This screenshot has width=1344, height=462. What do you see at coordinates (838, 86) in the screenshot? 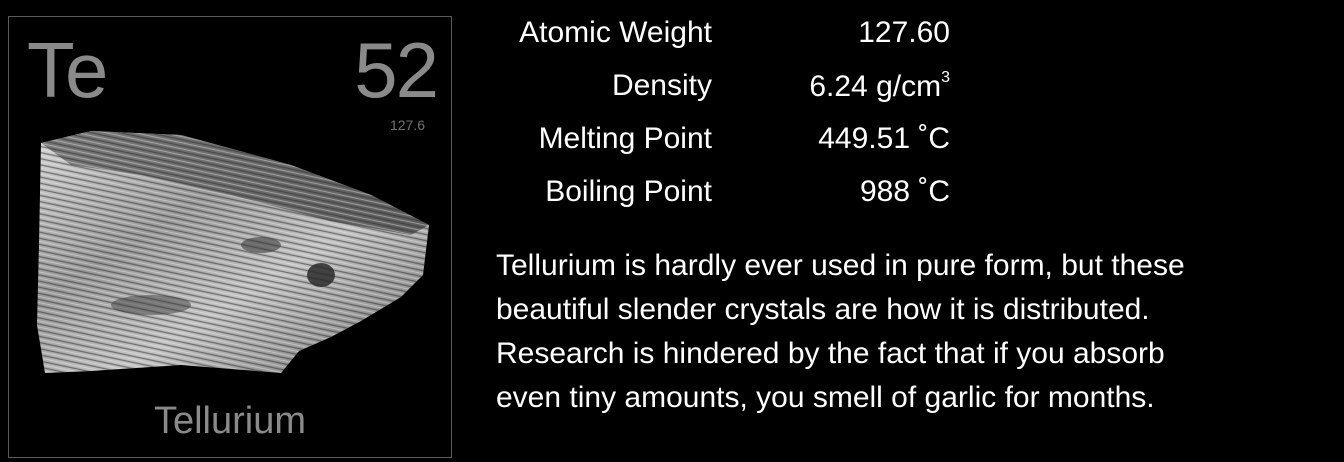
I see `density-number: 6.24` at bounding box center [838, 86].